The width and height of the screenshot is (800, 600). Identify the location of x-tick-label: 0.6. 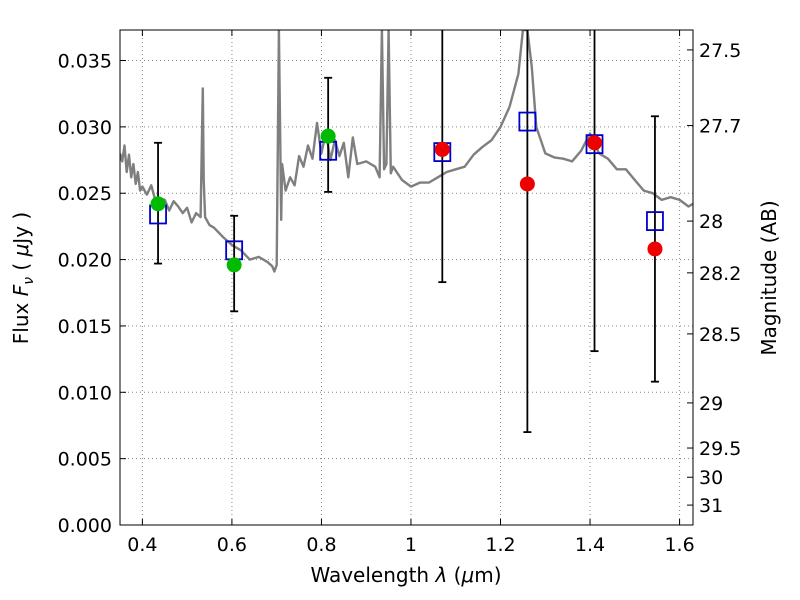
(232, 545).